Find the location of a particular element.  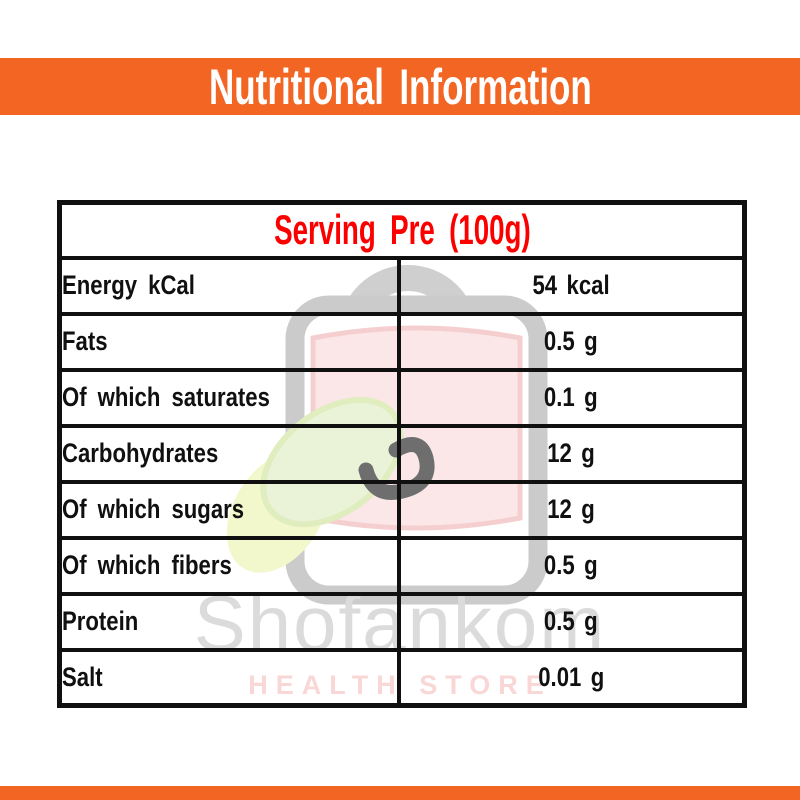

page-title: Nutritional Information is located at coordinates (400, 86).